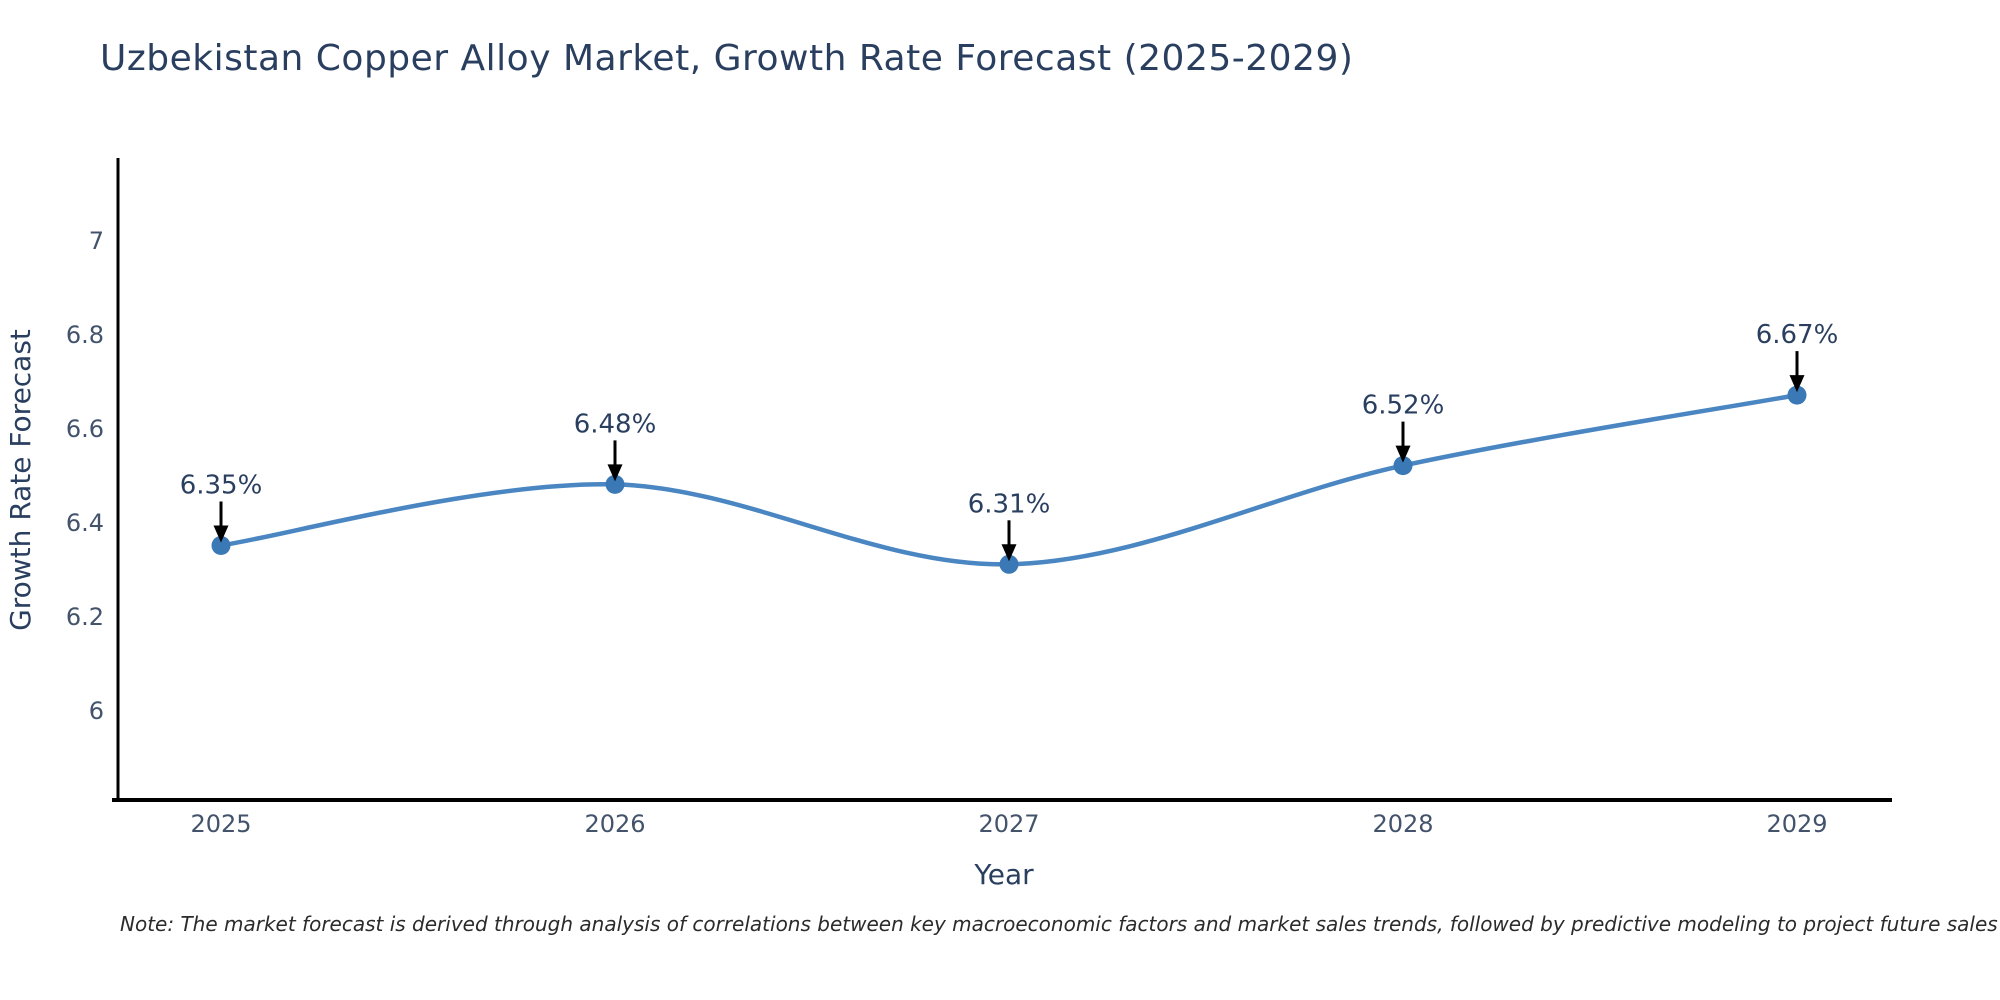 The height and width of the screenshot is (1000, 2000). I want to click on data-point-label: 6.35%, so click(221, 486).